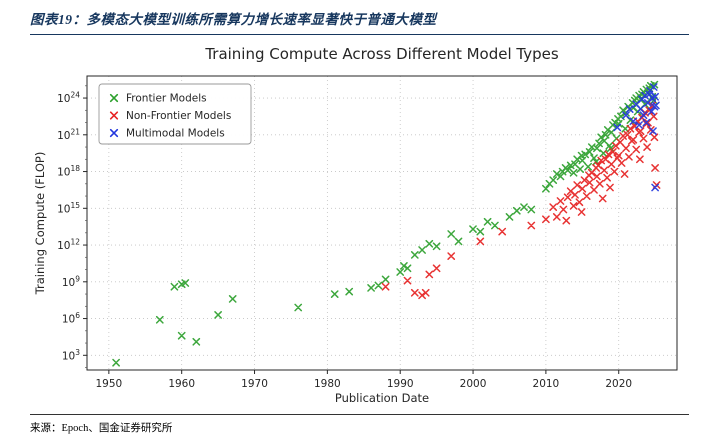 The height and width of the screenshot is (440, 715). I want to click on figure-header: 图表19：多模态大模型训练所需算力增长速率显著快于普通大模型, so click(359, 21).